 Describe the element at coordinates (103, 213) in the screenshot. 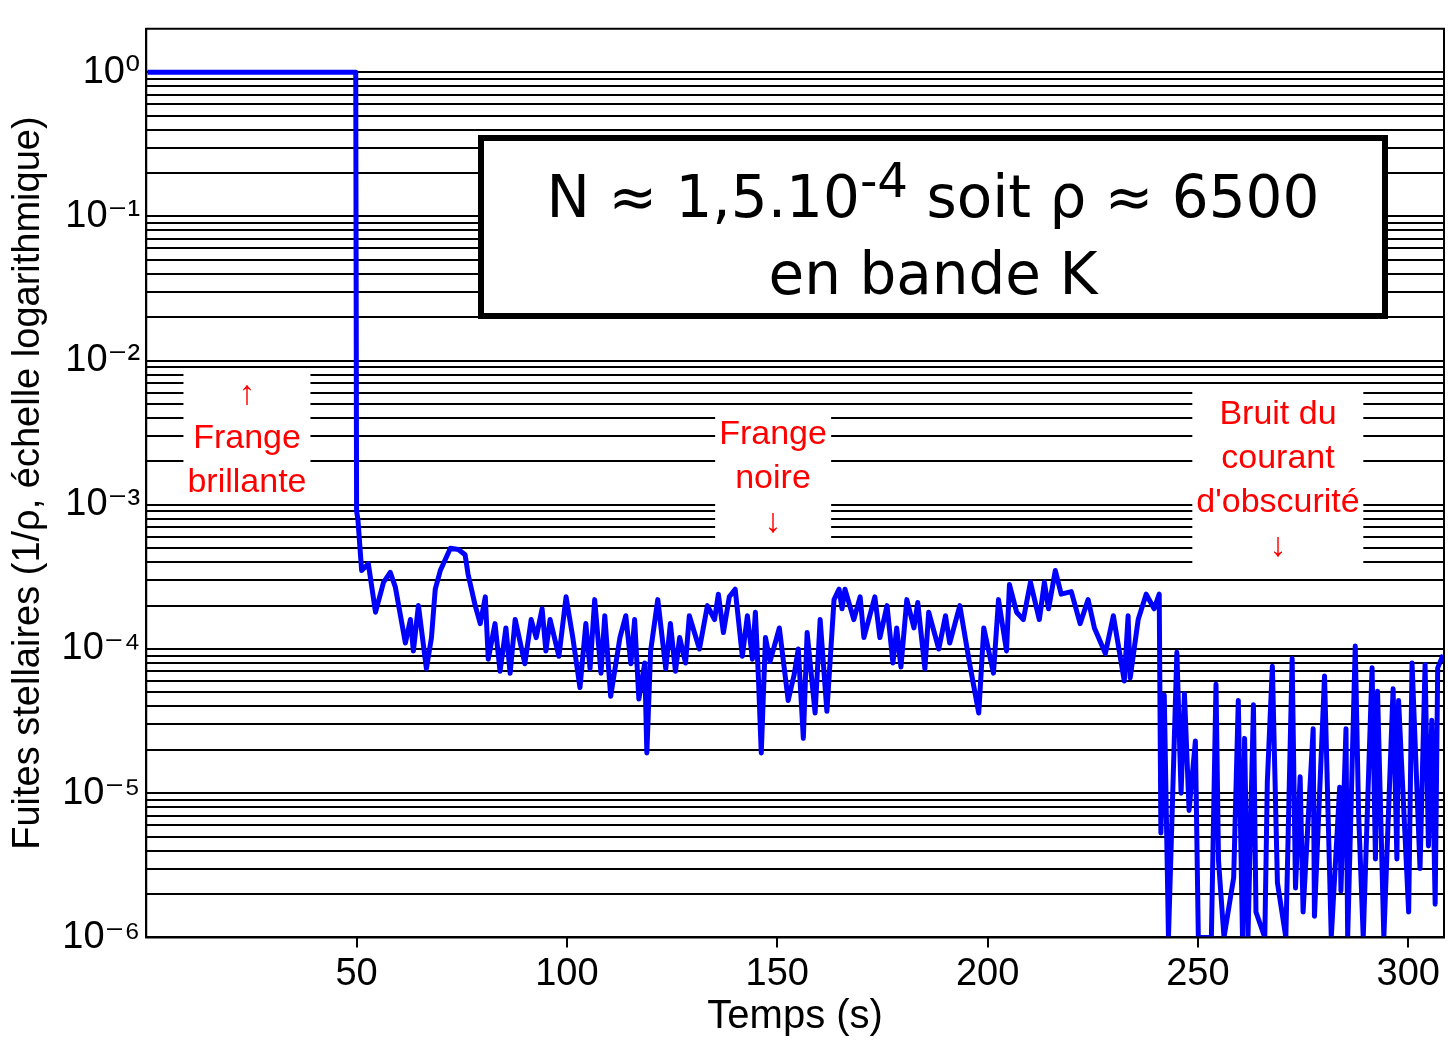

I see `y-tick-label: 10⁻¹` at that location.